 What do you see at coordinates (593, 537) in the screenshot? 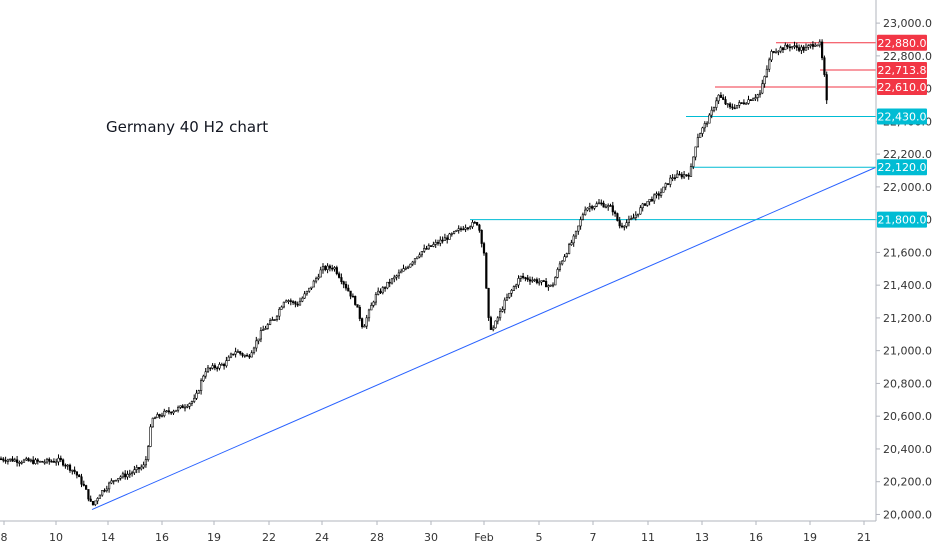
I see `x-tick-label: 7` at bounding box center [593, 537].